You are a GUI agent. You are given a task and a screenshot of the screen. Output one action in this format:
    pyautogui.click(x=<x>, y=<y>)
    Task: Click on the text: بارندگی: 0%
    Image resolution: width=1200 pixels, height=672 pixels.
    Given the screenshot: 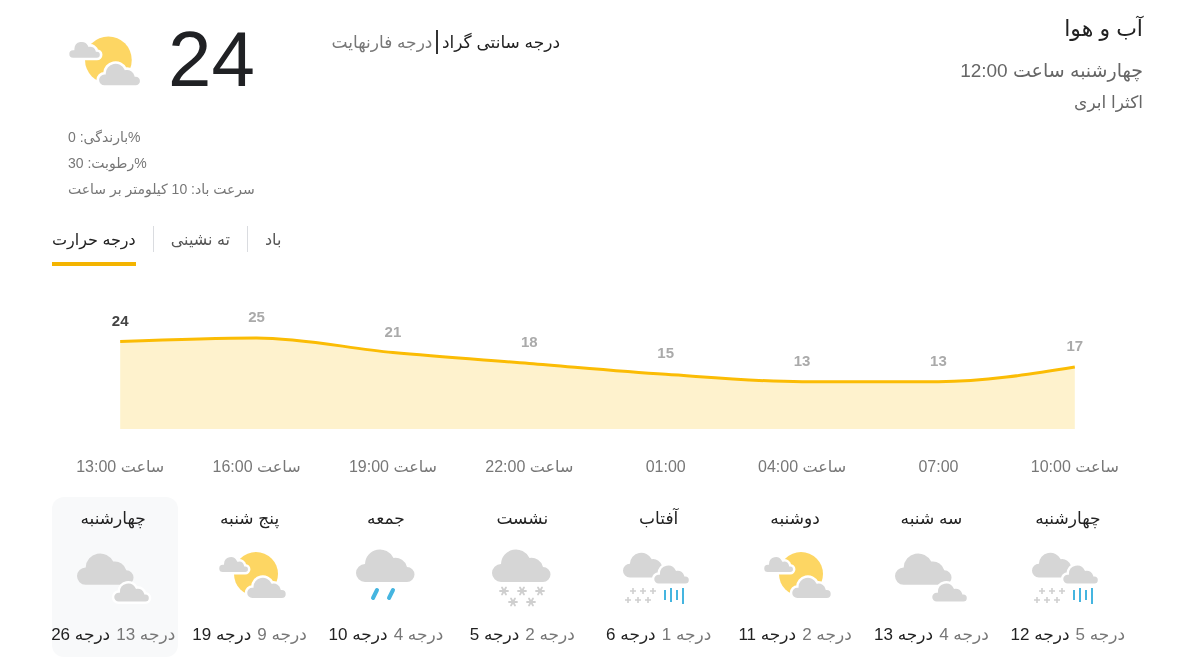 What is the action you would take?
    pyautogui.click(x=104, y=137)
    